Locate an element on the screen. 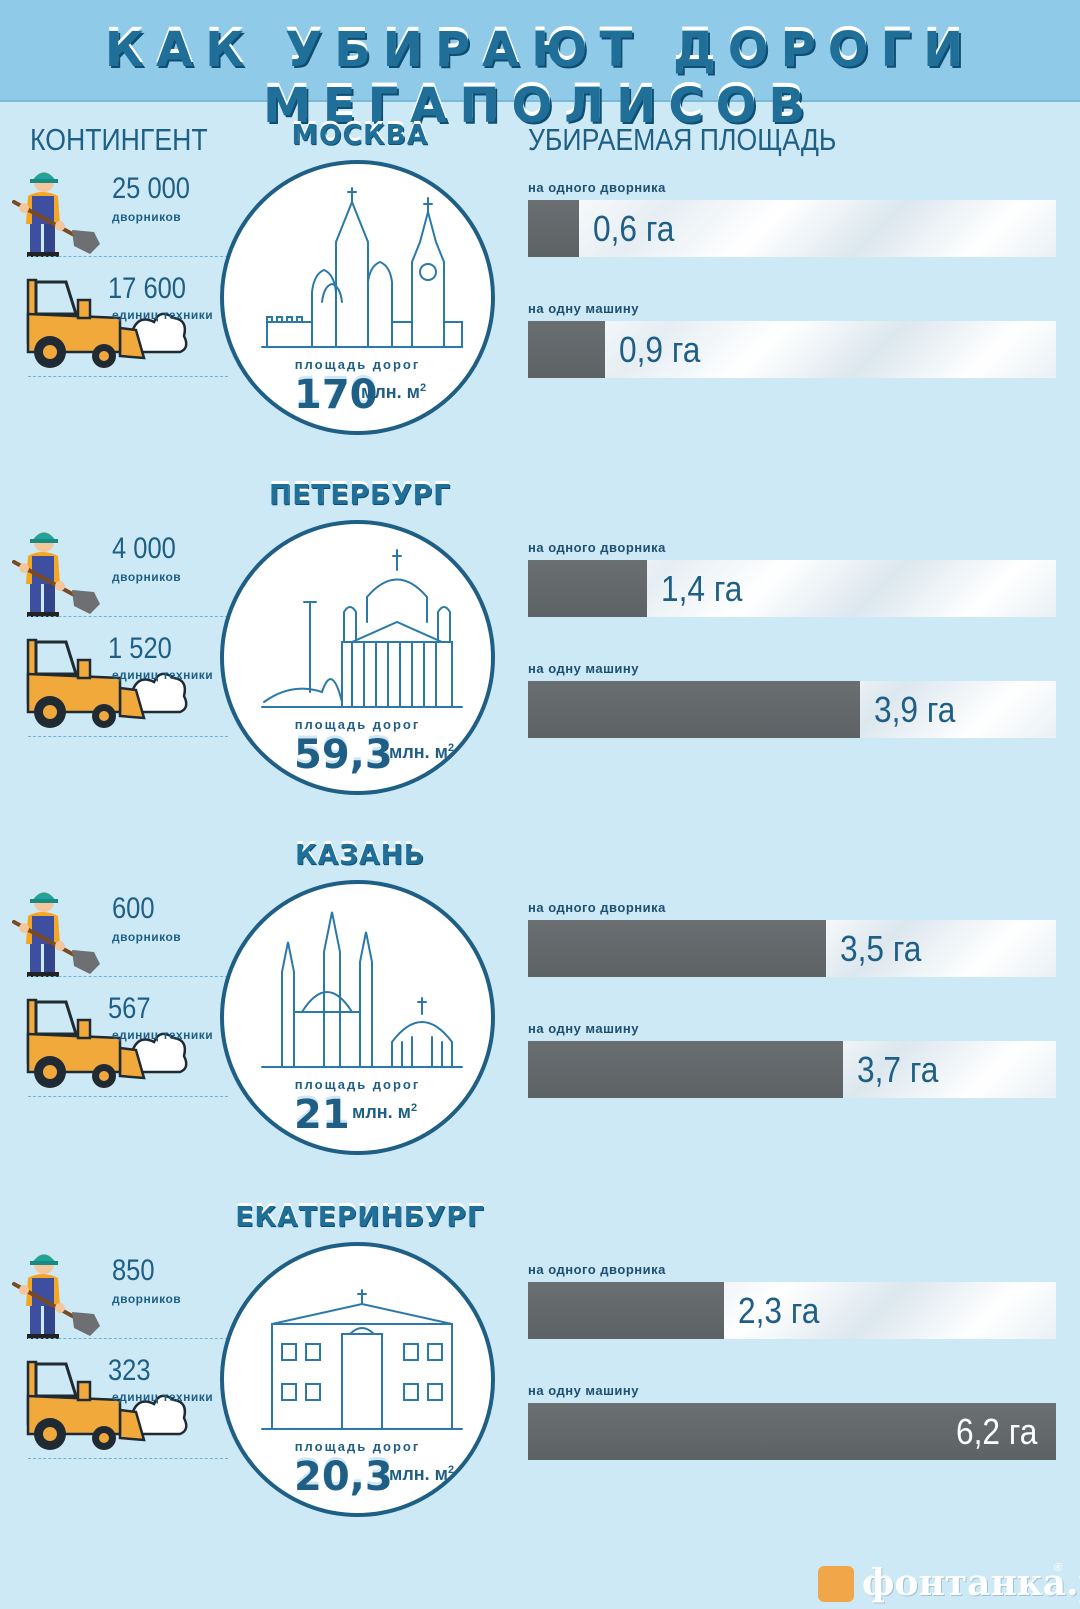 Image resolution: width=1080 pixels, height=1609 pixels. fontanka-logo: фонтанка.ру ® is located at coordinates (949, 1584).